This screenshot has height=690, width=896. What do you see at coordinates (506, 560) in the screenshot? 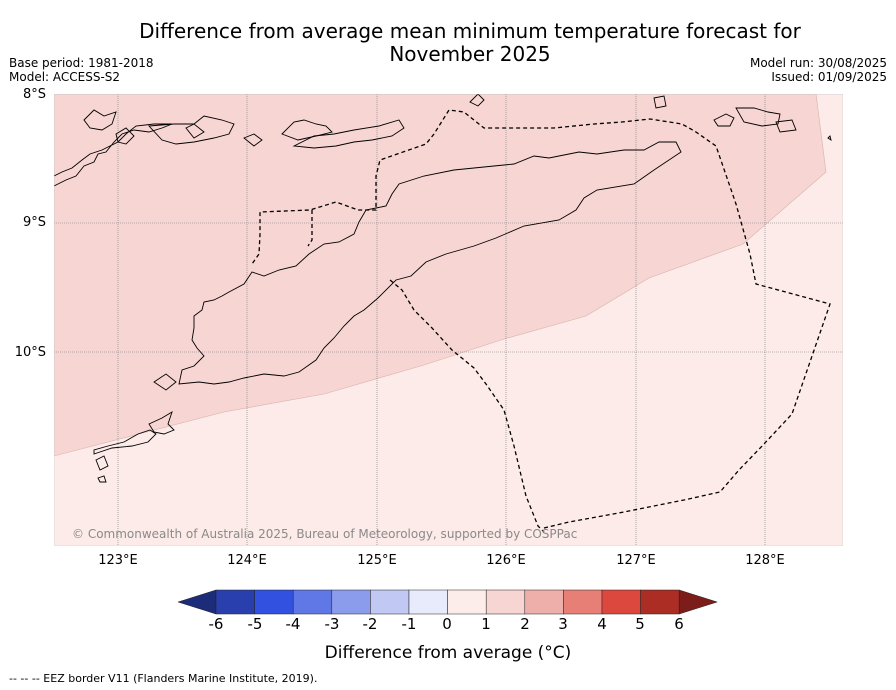
I see `lon-label-126e: 126°E` at bounding box center [506, 560].